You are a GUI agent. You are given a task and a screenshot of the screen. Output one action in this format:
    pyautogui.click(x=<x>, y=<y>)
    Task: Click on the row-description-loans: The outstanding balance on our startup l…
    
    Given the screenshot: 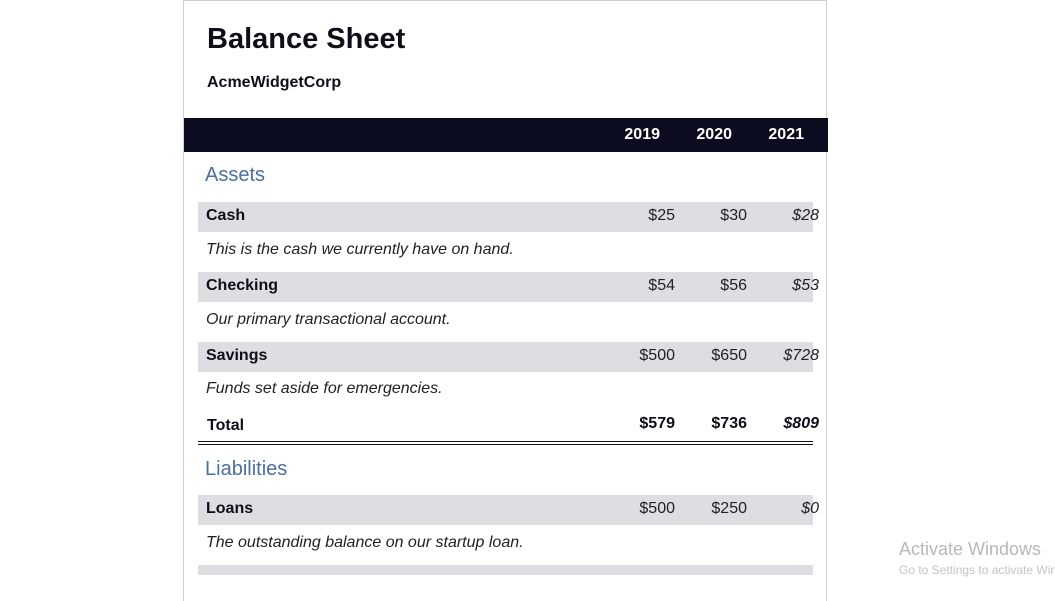 What is the action you would take?
    pyautogui.click(x=365, y=542)
    